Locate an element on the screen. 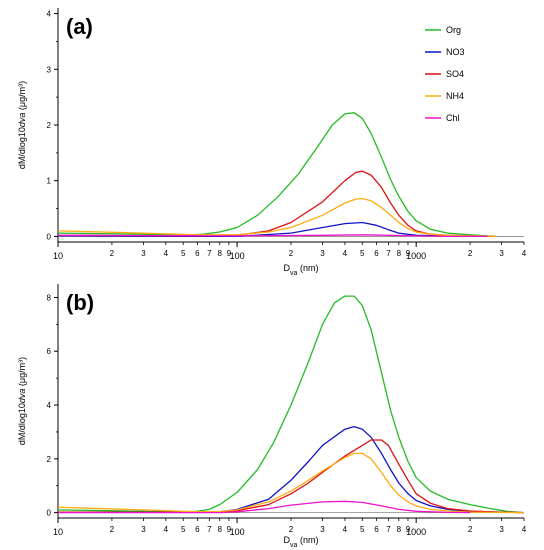 This screenshot has height=550, width=544. legend-label-chl: Chl is located at coordinates (453, 118).